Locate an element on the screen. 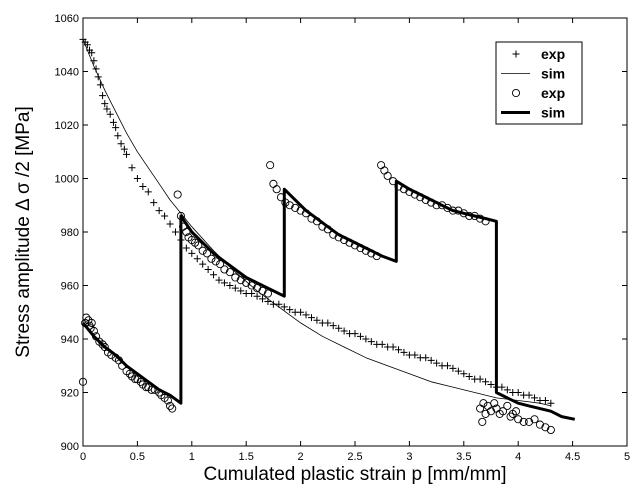  y-tick-label: 1060 is located at coordinates (67, 19).